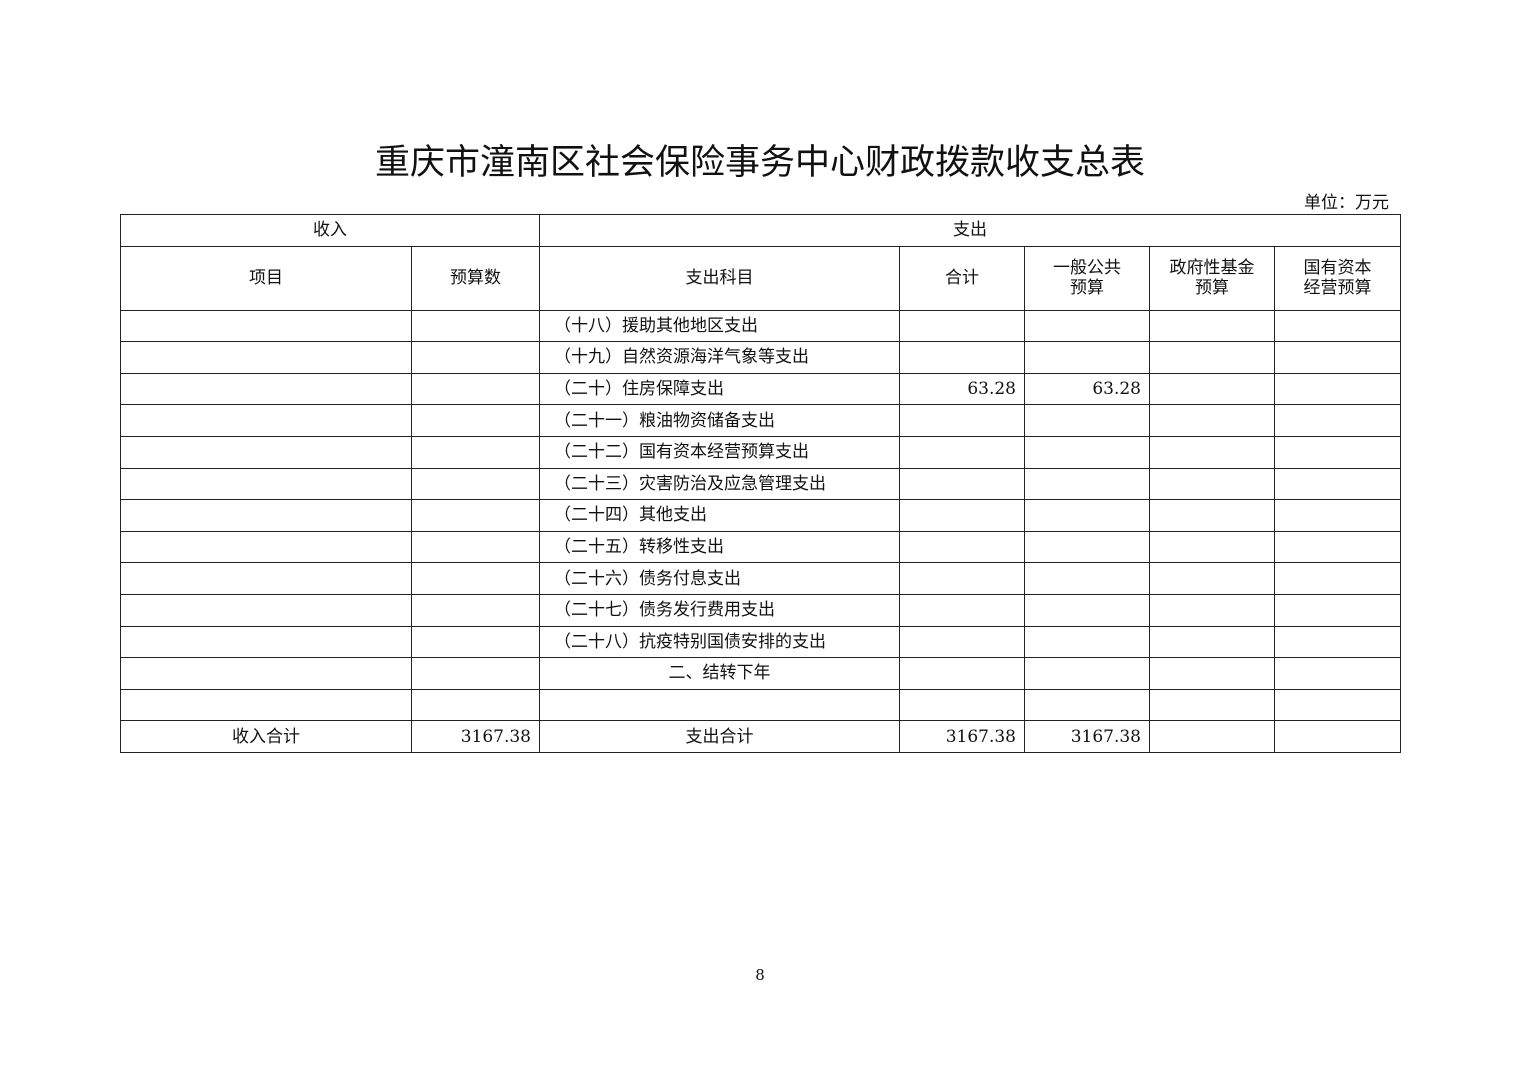 The width and height of the screenshot is (1520, 1074). What do you see at coordinates (719, 642) in the screenshot?
I see `cell-subject: （二十八）抗疫特别国债安排的支出` at bounding box center [719, 642].